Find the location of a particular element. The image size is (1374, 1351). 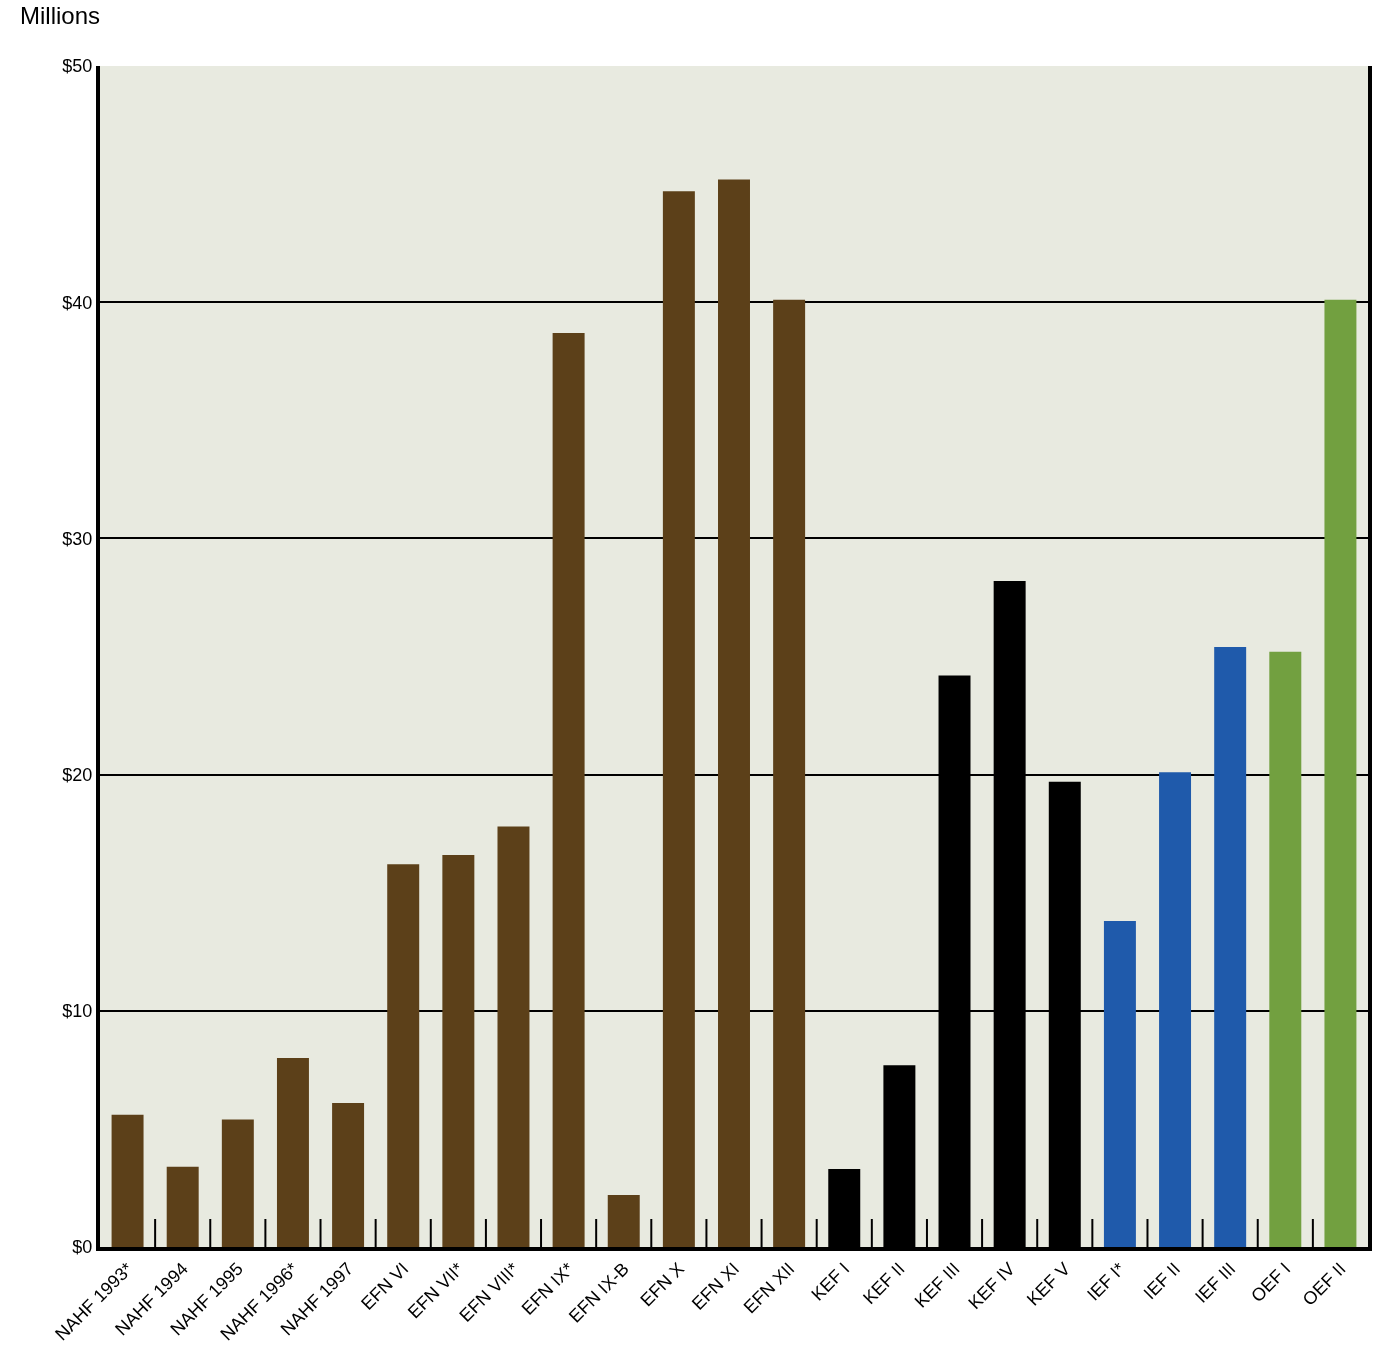

y-axis-title: Millions is located at coordinates (60, 15).